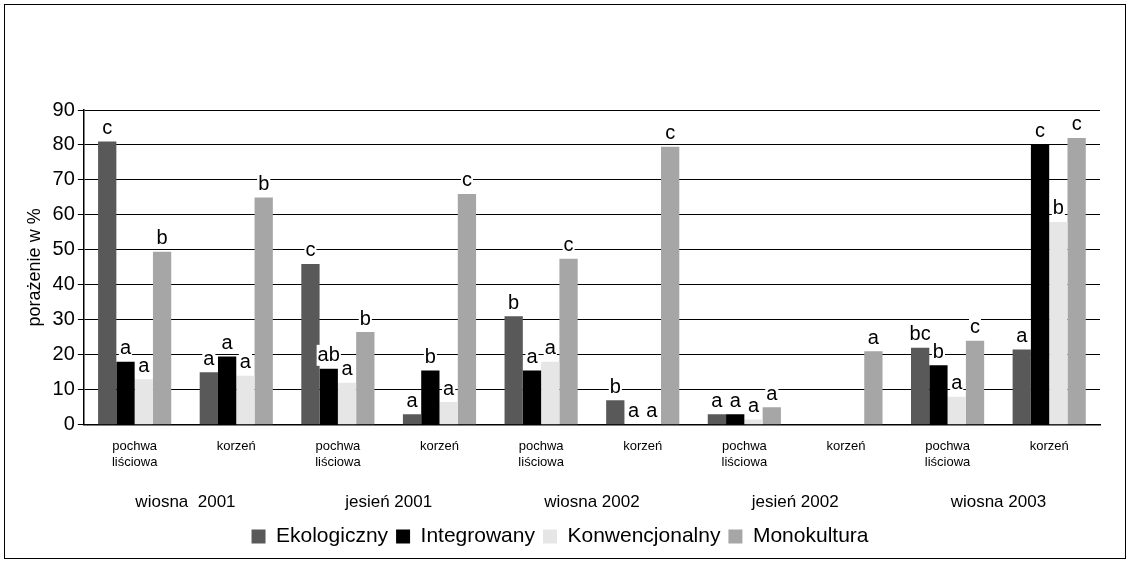  What do you see at coordinates (63, 108) in the screenshot?
I see `y-tick-label: 90` at bounding box center [63, 108].